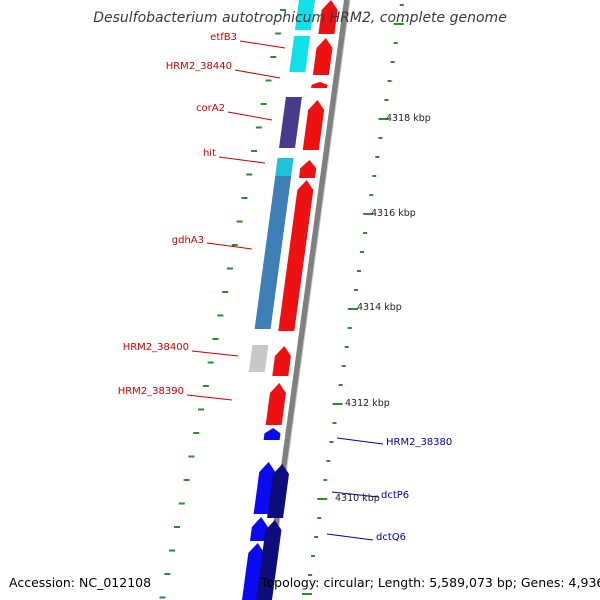 This screenshot has width=600, height=600. I want to click on gene-label: dctP6, so click(395, 495).